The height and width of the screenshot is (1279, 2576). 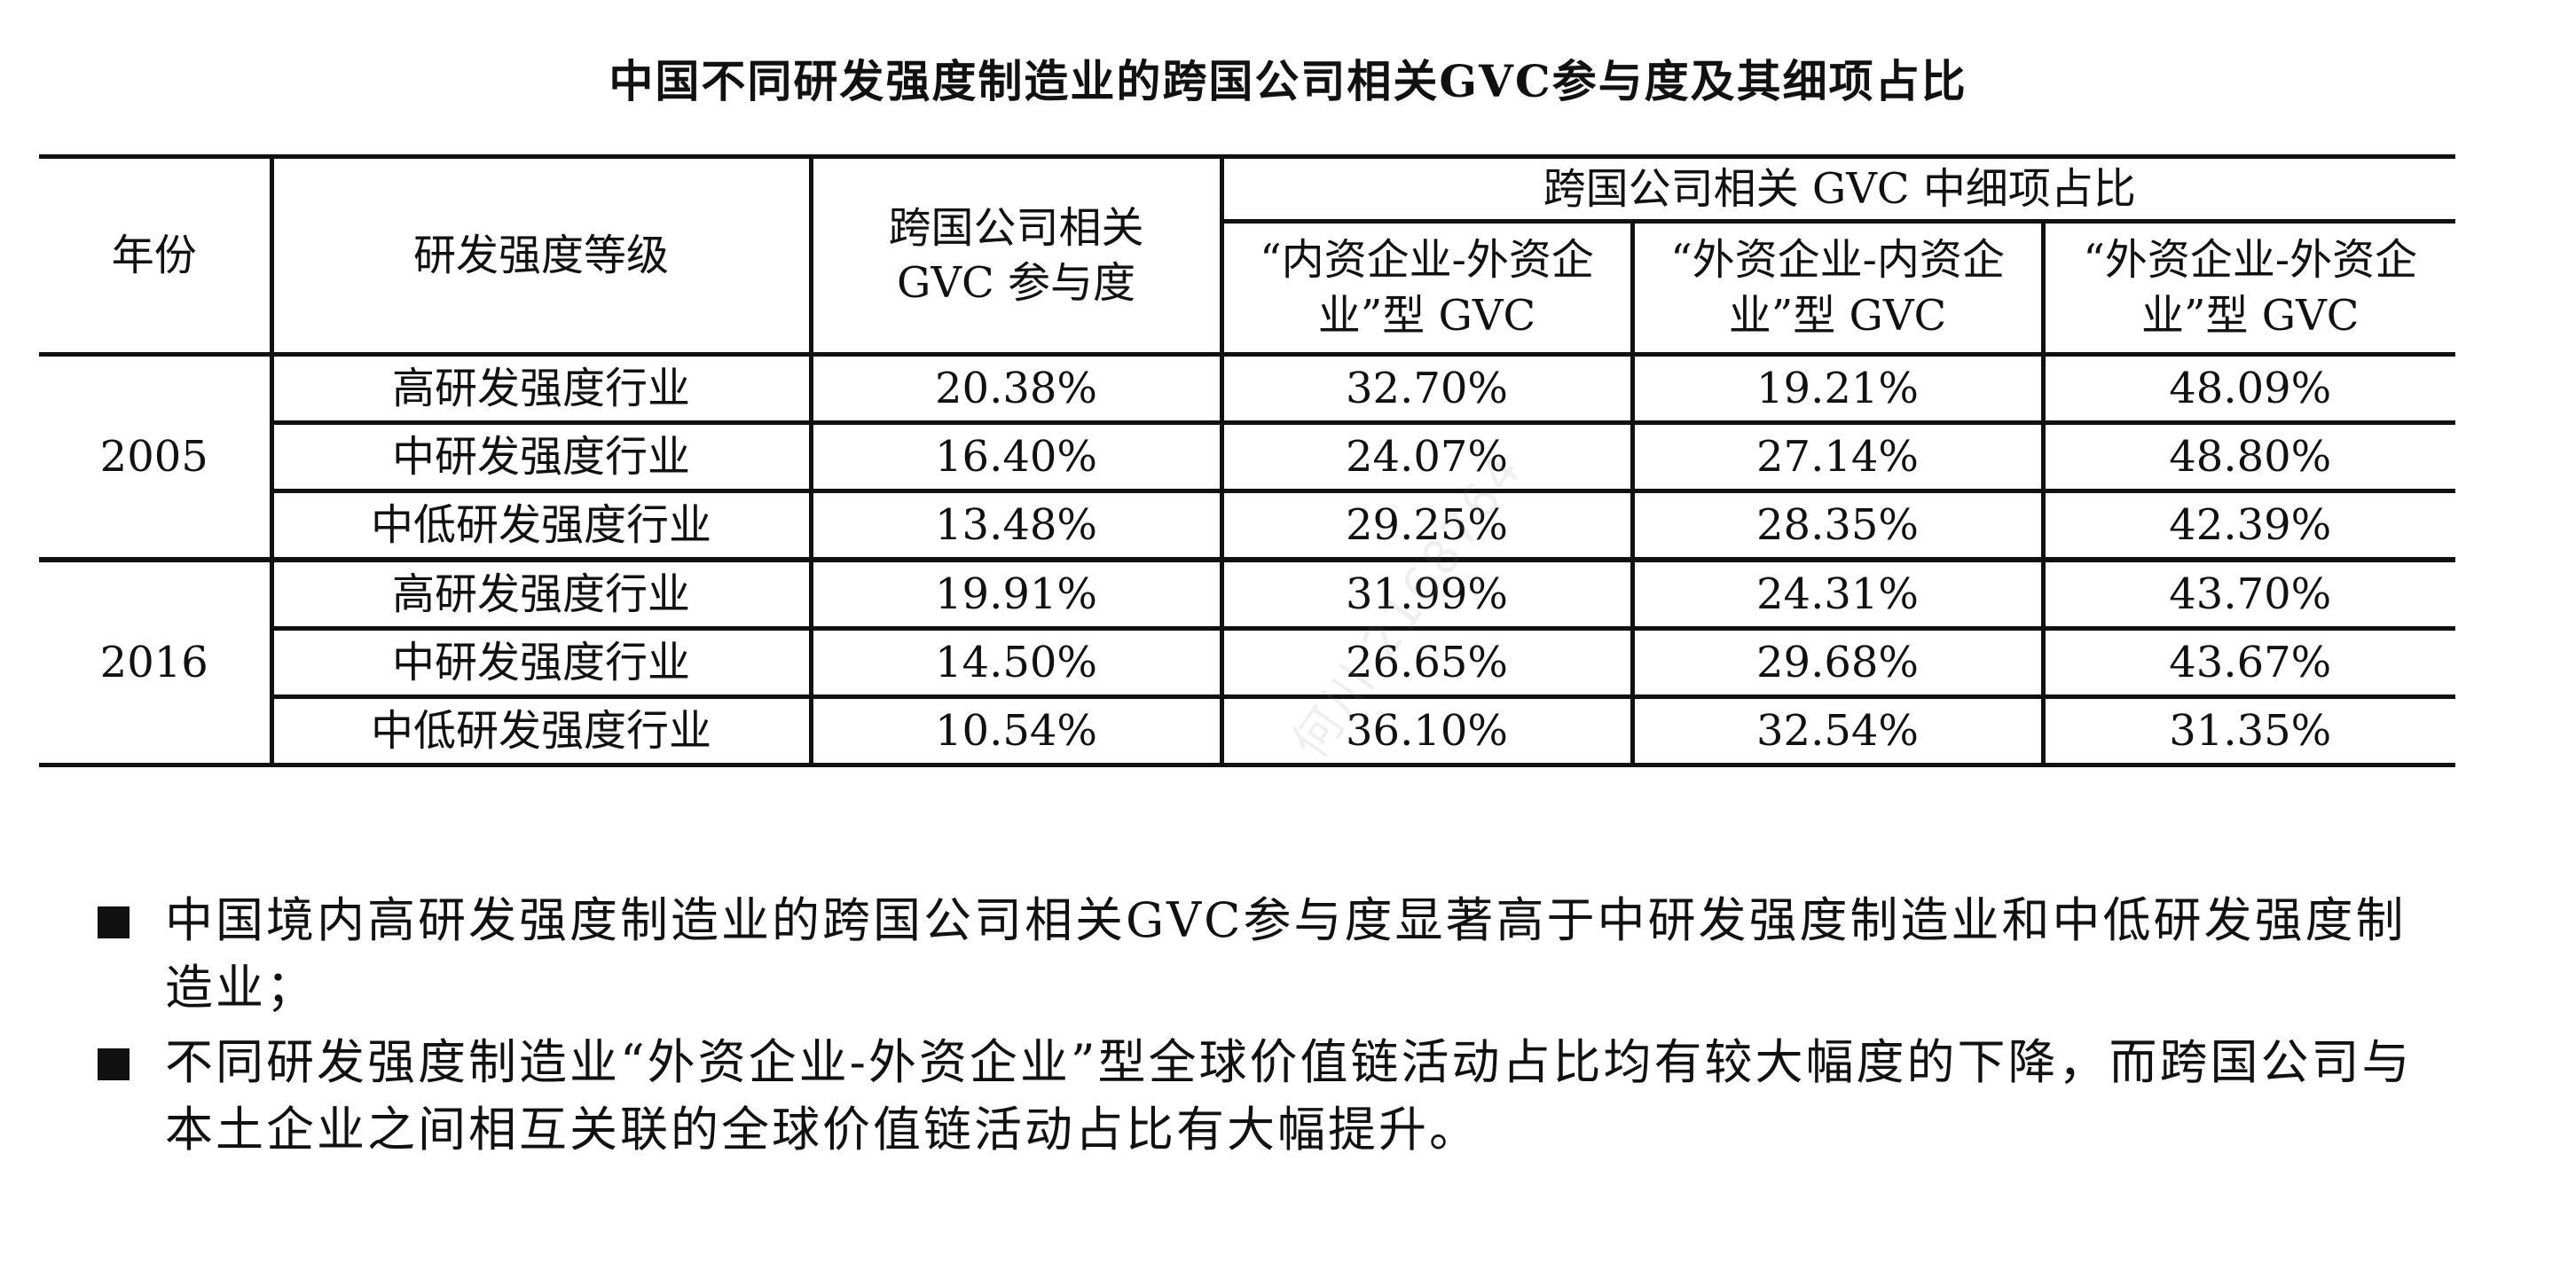 What do you see at coordinates (1016, 662) in the screenshot?
I see `participation-cell: 14.50%` at bounding box center [1016, 662].